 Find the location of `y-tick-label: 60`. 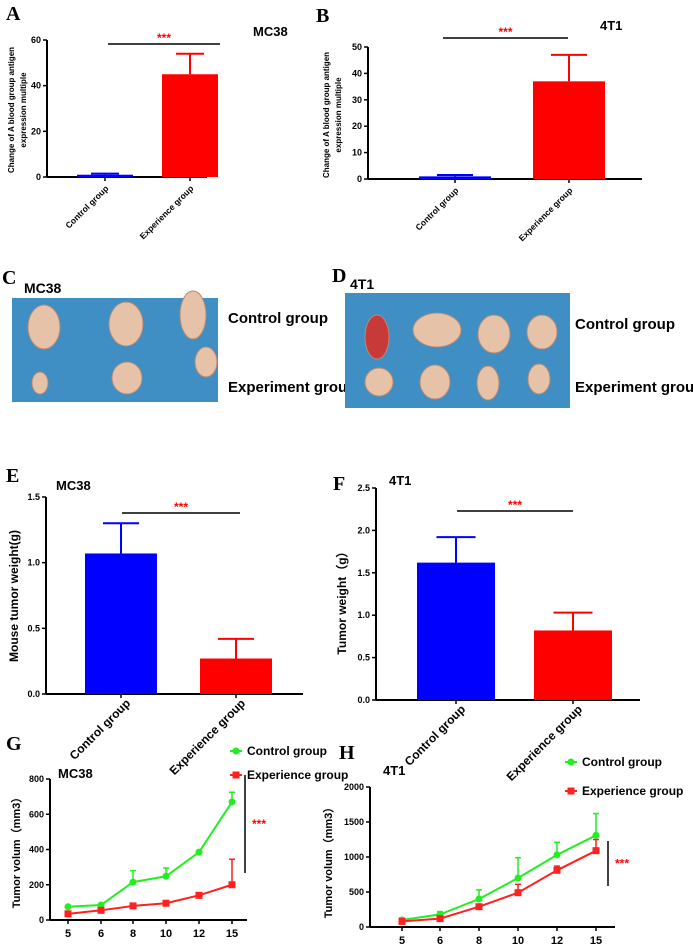

y-tick-label: 60 is located at coordinates (36, 40).